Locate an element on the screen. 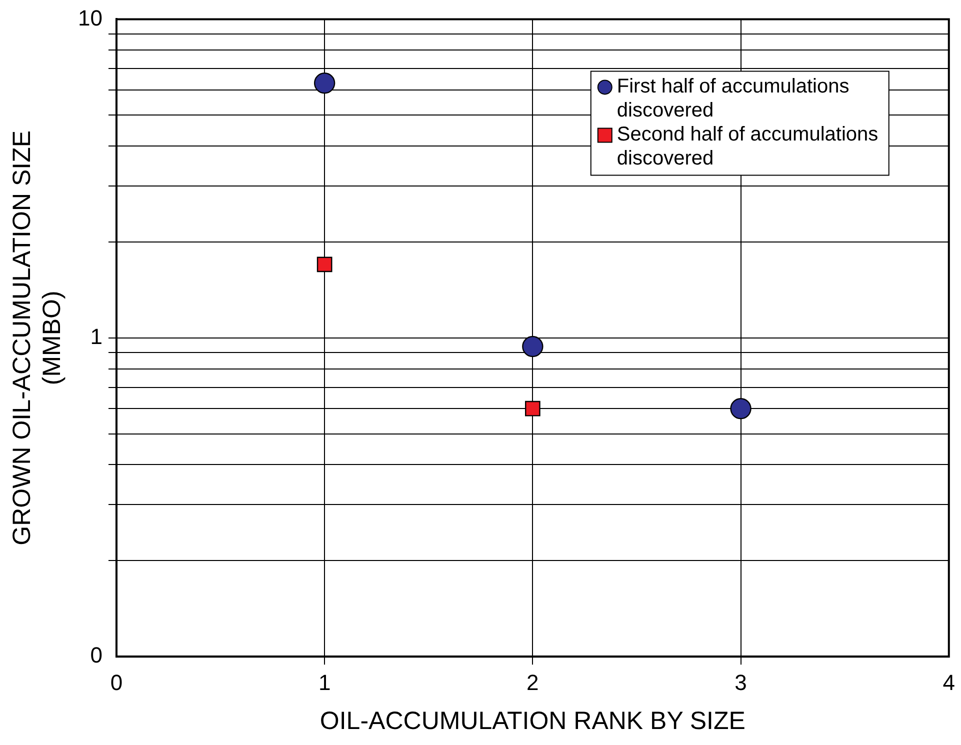  y-tick-label: 1 is located at coordinates (96, 336).